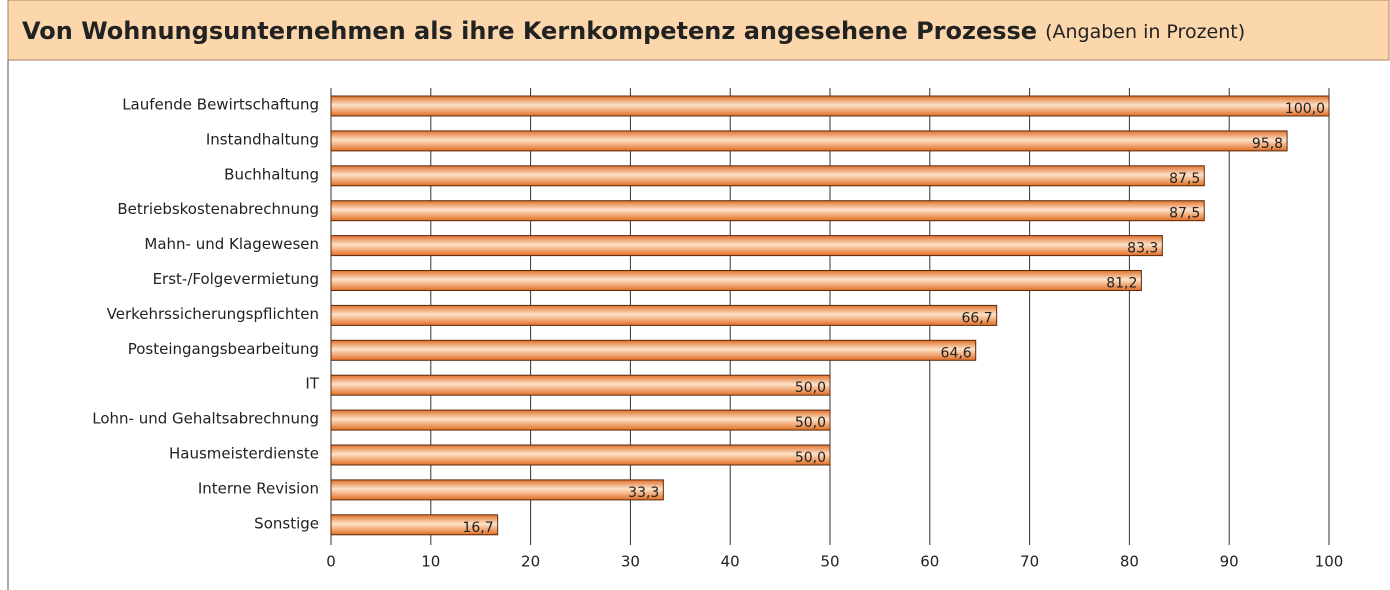  What do you see at coordinates (929, 562) in the screenshot?
I see `x-tick-label: 60` at bounding box center [929, 562].